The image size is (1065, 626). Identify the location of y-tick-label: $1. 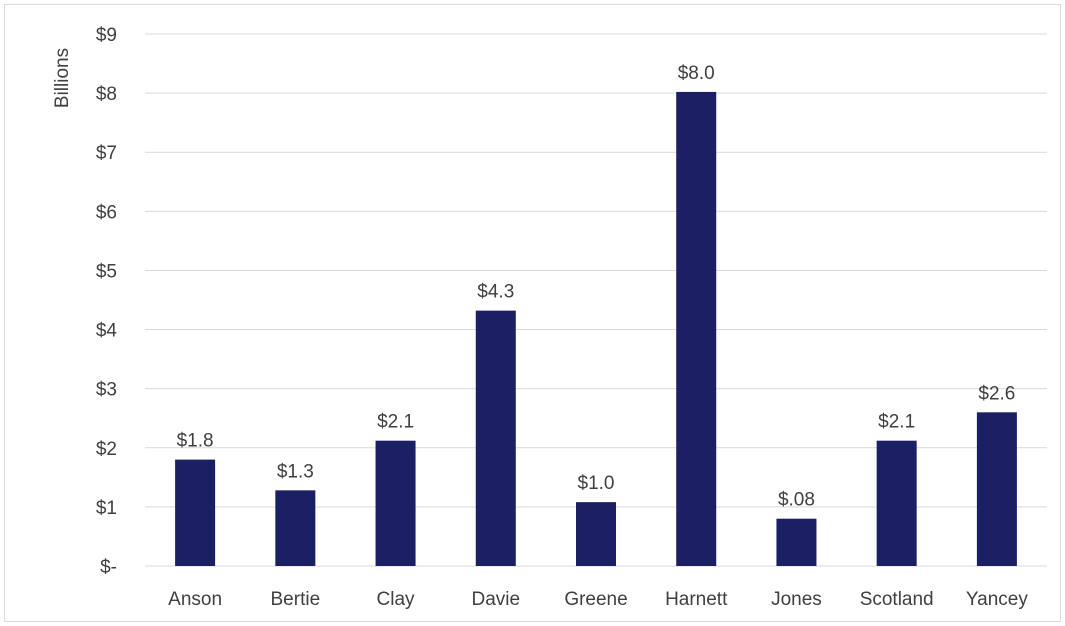
(106, 508).